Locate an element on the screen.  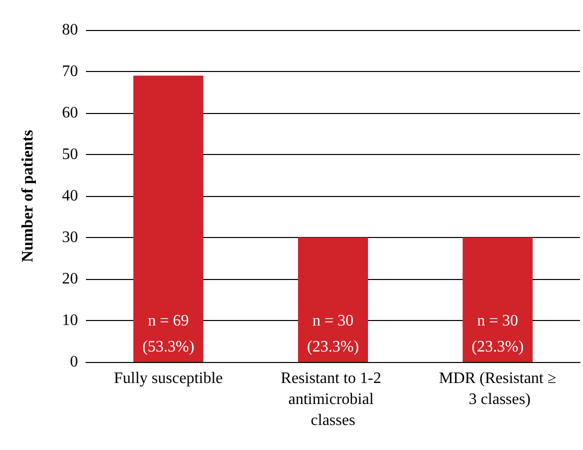
y-tick-label: 0 is located at coordinates (74, 362).